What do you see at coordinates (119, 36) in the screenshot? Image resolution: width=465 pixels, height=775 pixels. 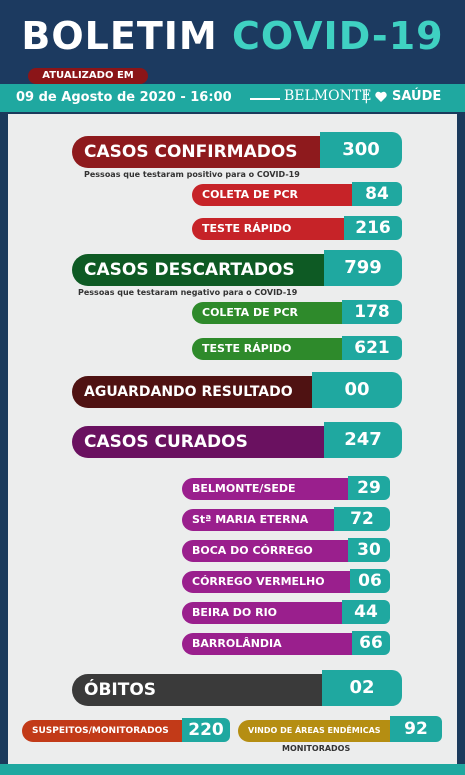 I see `title-white: BOLETIM` at bounding box center [119, 36].